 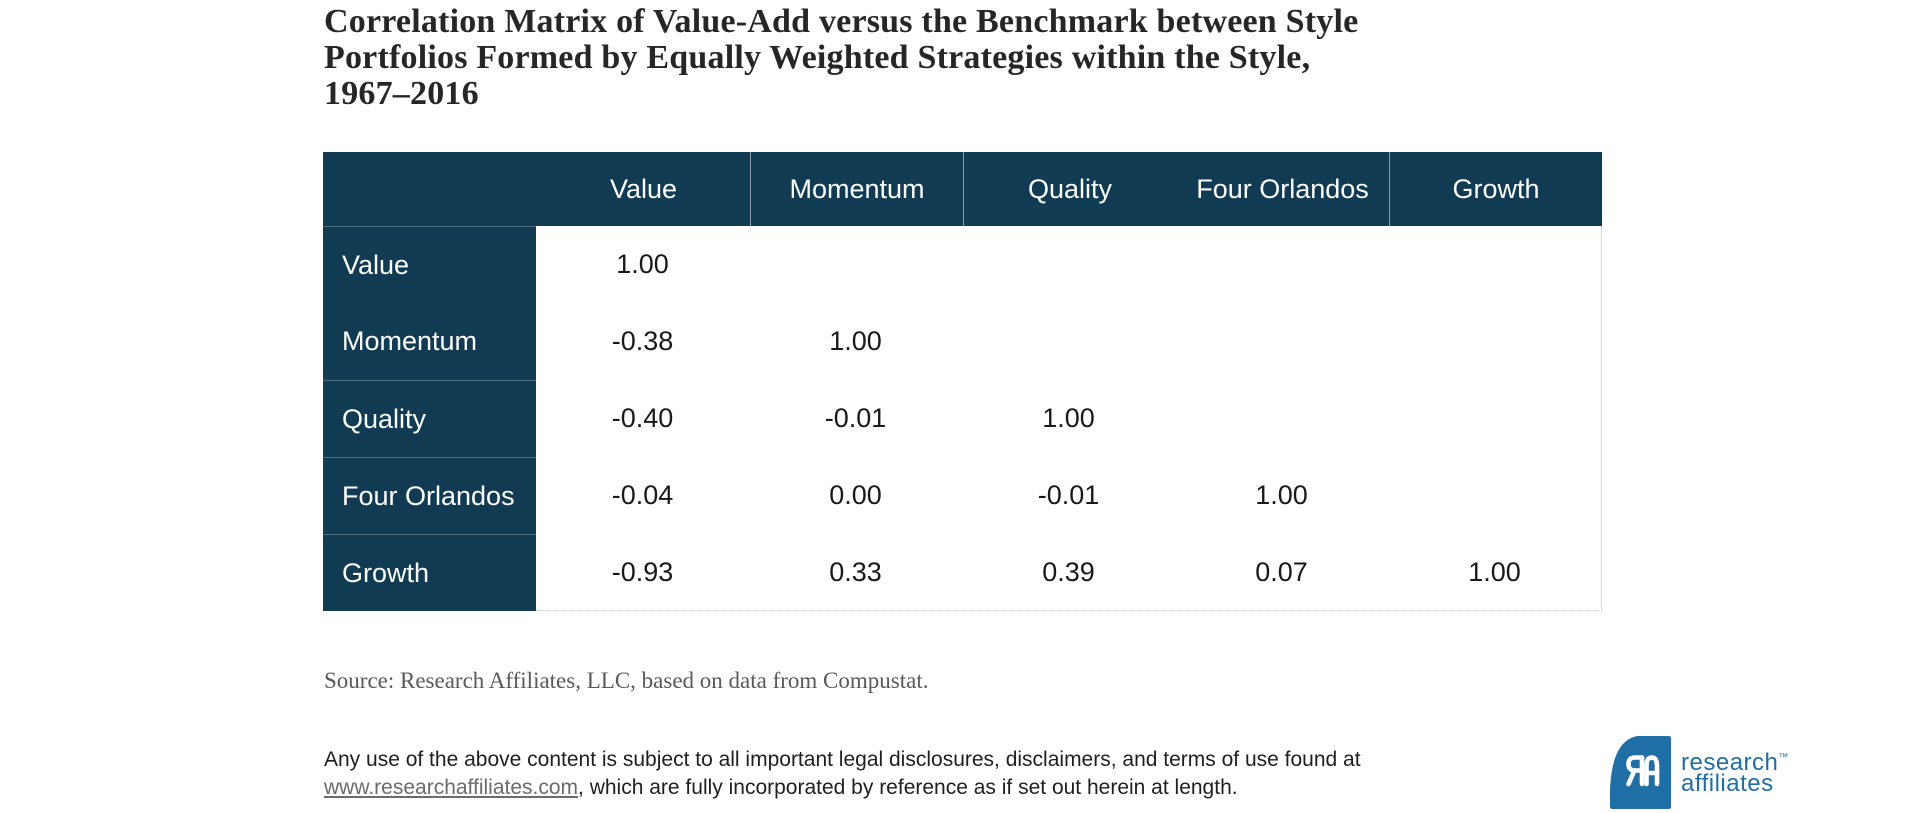 I want to click on logo-wordmark: research™ affiliates, so click(x=1735, y=772).